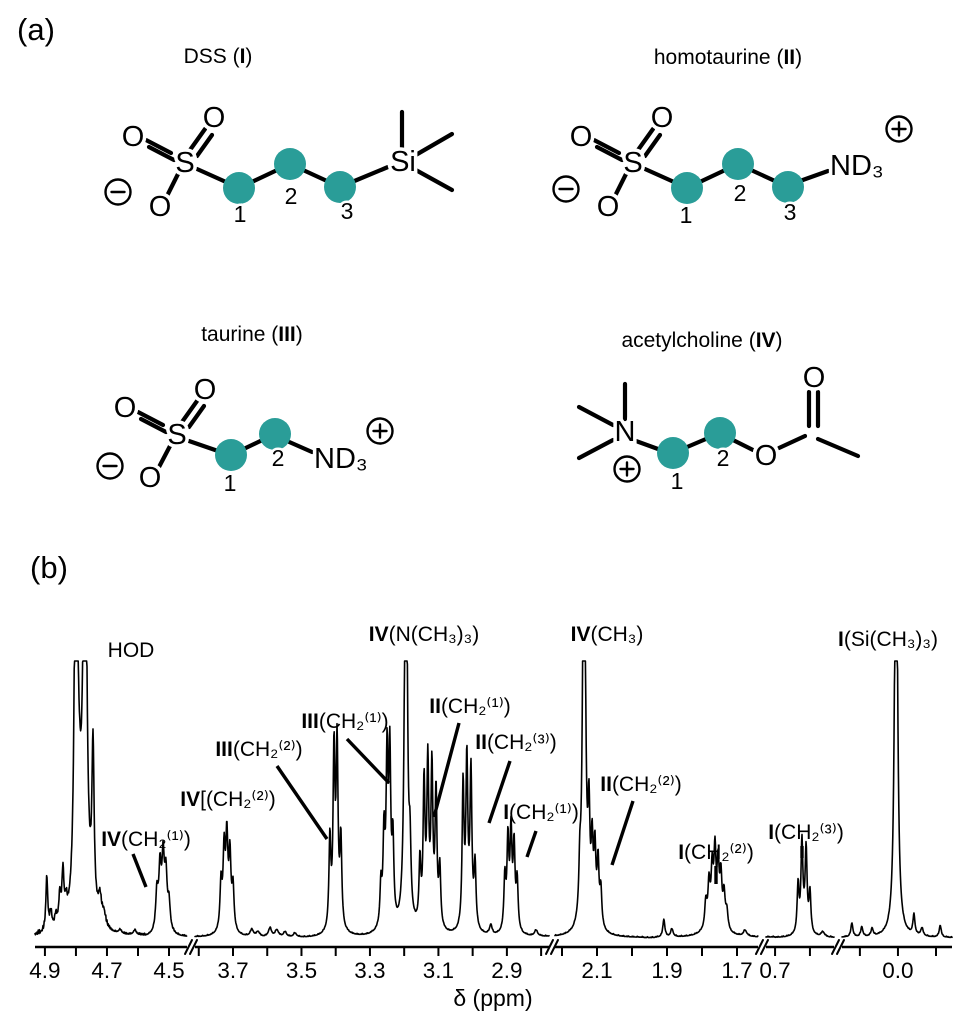  What do you see at coordinates (469, 706) in the screenshot?
I see `peak-label-ii-ch2-1: II(CH₂⁽¹⁾)` at bounding box center [469, 706].